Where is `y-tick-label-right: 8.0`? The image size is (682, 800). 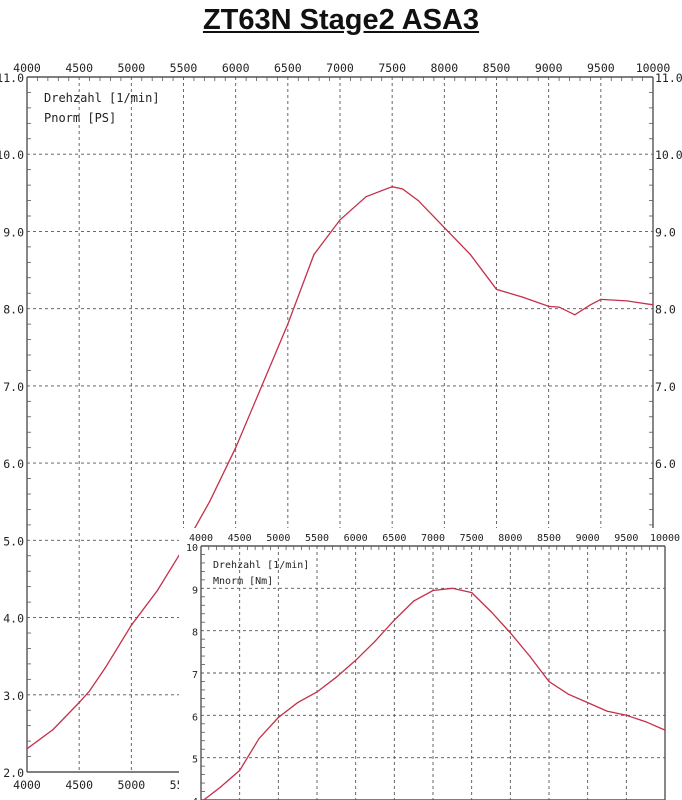 y-tick-label-right: 8.0 is located at coordinates (665, 310).